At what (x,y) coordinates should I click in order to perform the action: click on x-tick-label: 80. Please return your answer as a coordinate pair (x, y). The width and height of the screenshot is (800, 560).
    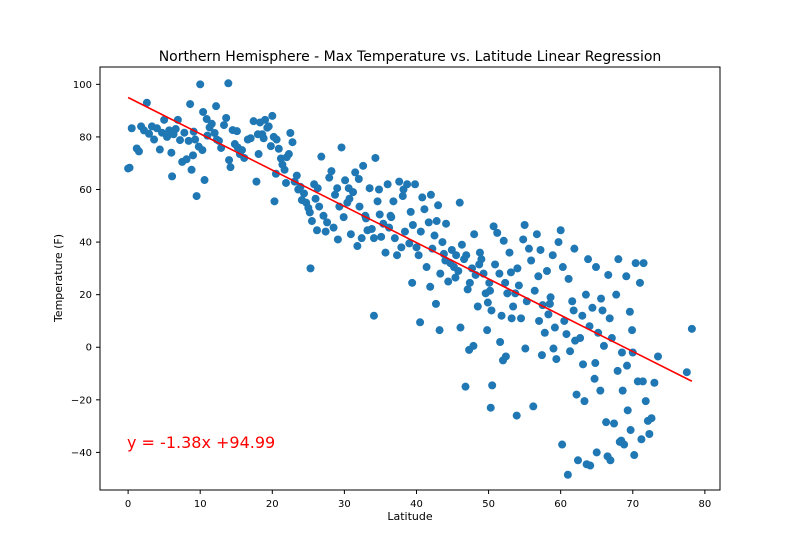
    Looking at the image, I should click on (704, 504).